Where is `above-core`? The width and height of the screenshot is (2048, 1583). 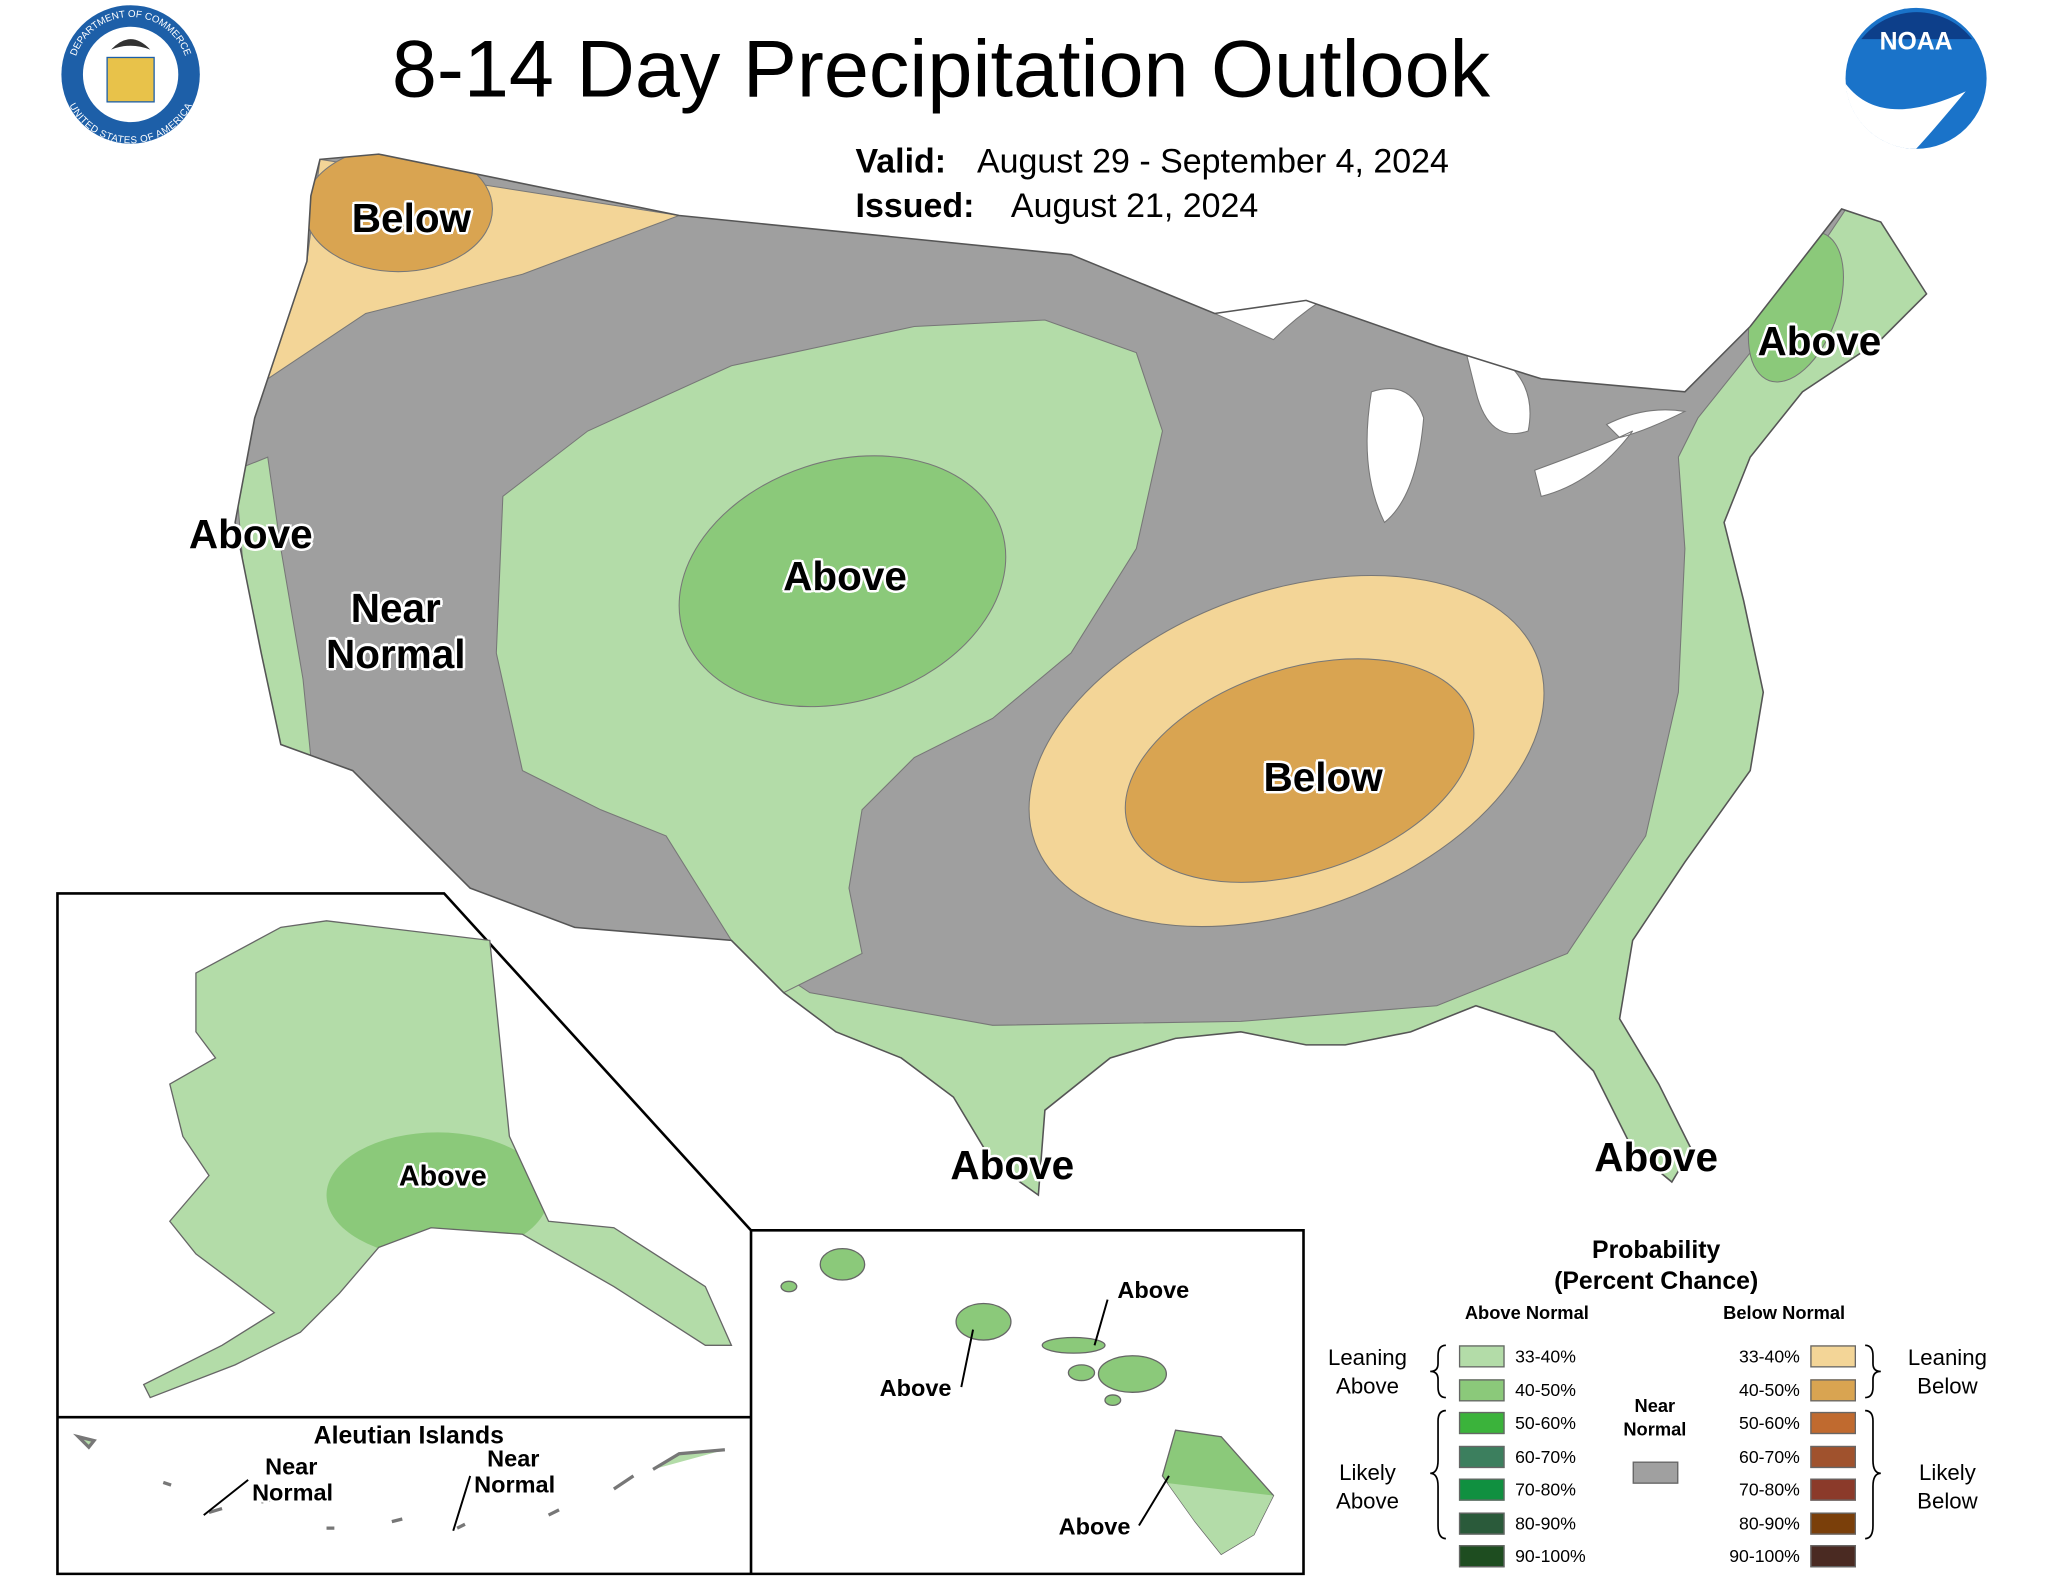 above-core is located at coordinates (842, 581).